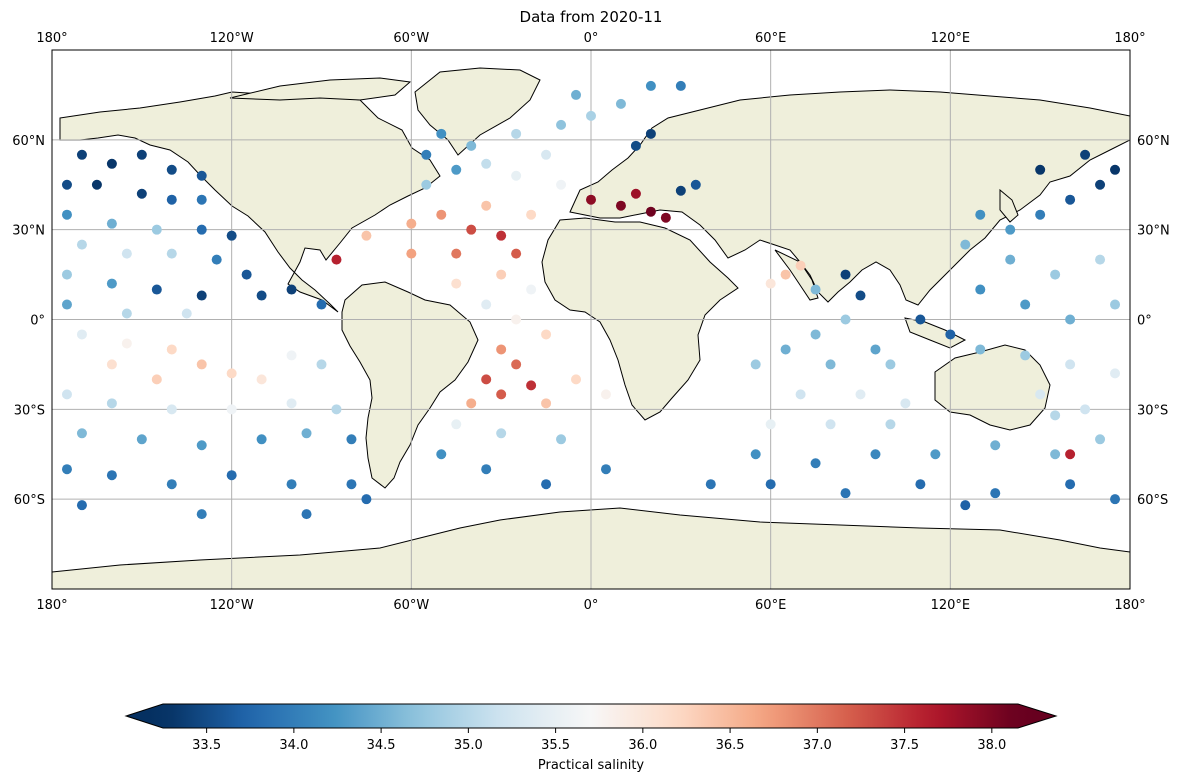 This screenshot has width=1182, height=782. I want to click on x-tick-label: 0°, so click(591, 605).